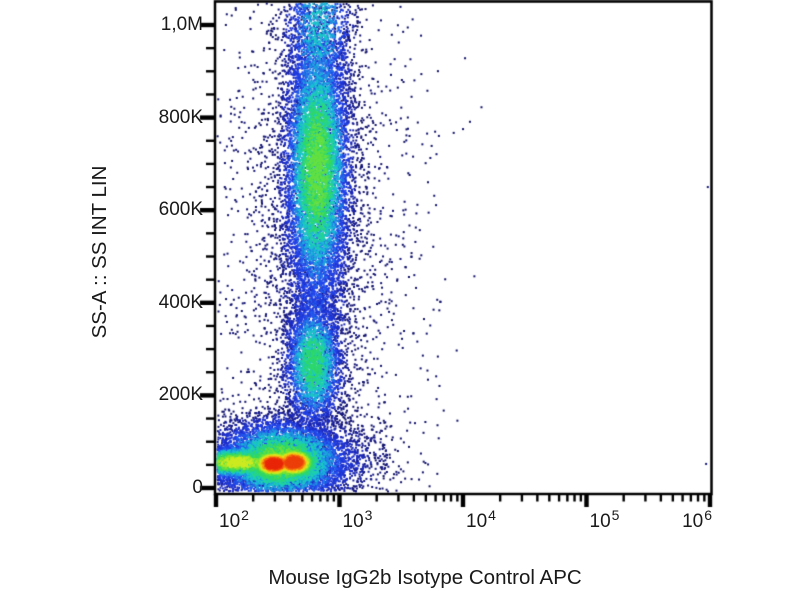 Image resolution: width=800 pixels, height=600 pixels. I want to click on x-axis-title: Mouse IgG2b Isotype Control APC, so click(425, 577).